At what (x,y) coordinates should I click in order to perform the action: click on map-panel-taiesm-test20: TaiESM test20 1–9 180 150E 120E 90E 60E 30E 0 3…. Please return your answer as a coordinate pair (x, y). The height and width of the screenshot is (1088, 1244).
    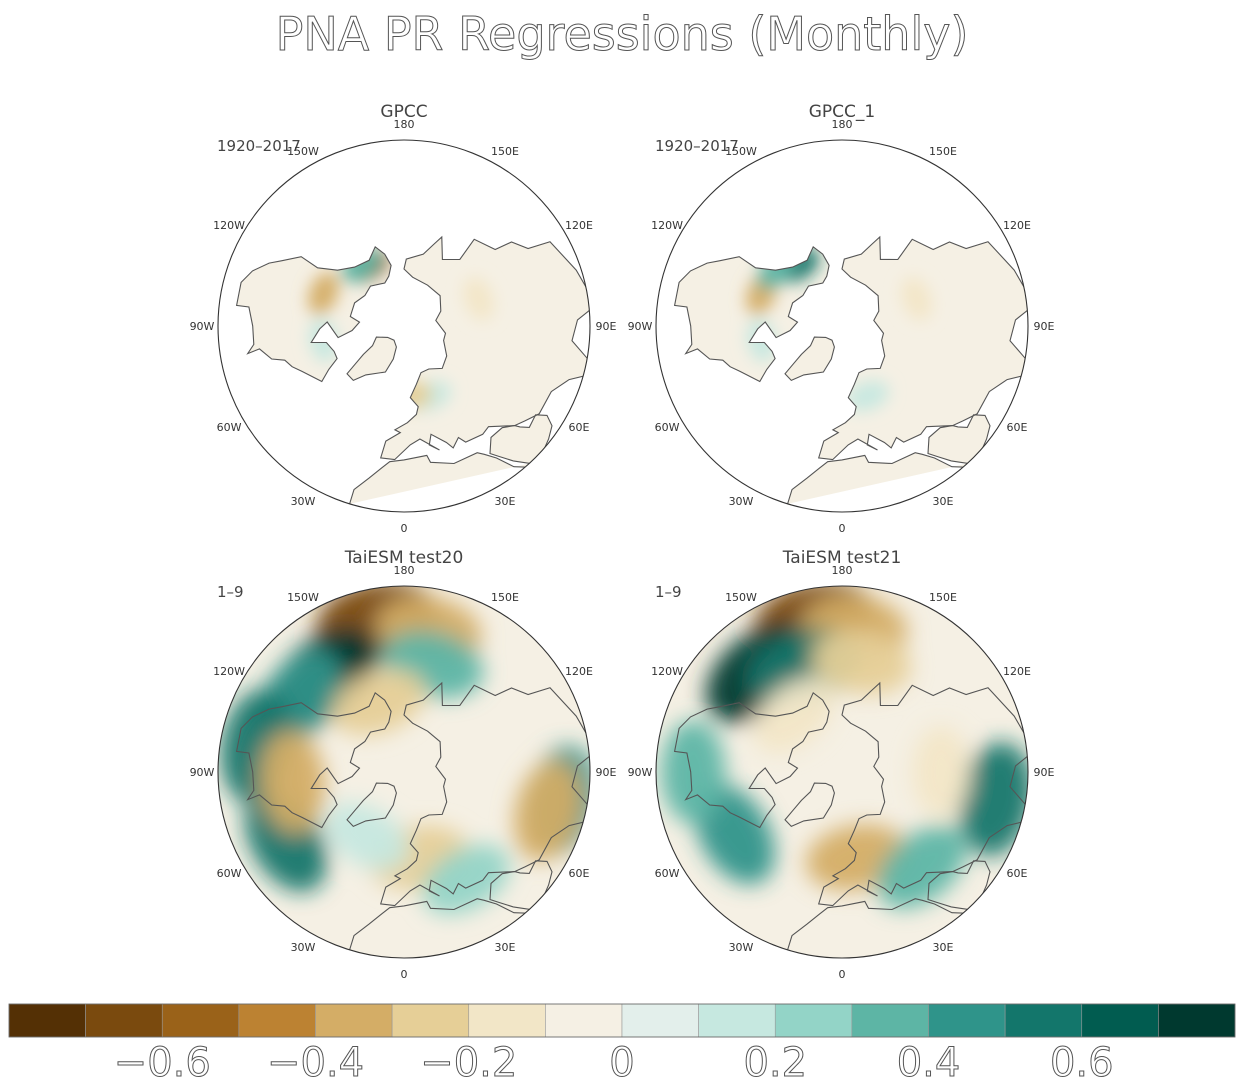
    Looking at the image, I should click on (403, 764).